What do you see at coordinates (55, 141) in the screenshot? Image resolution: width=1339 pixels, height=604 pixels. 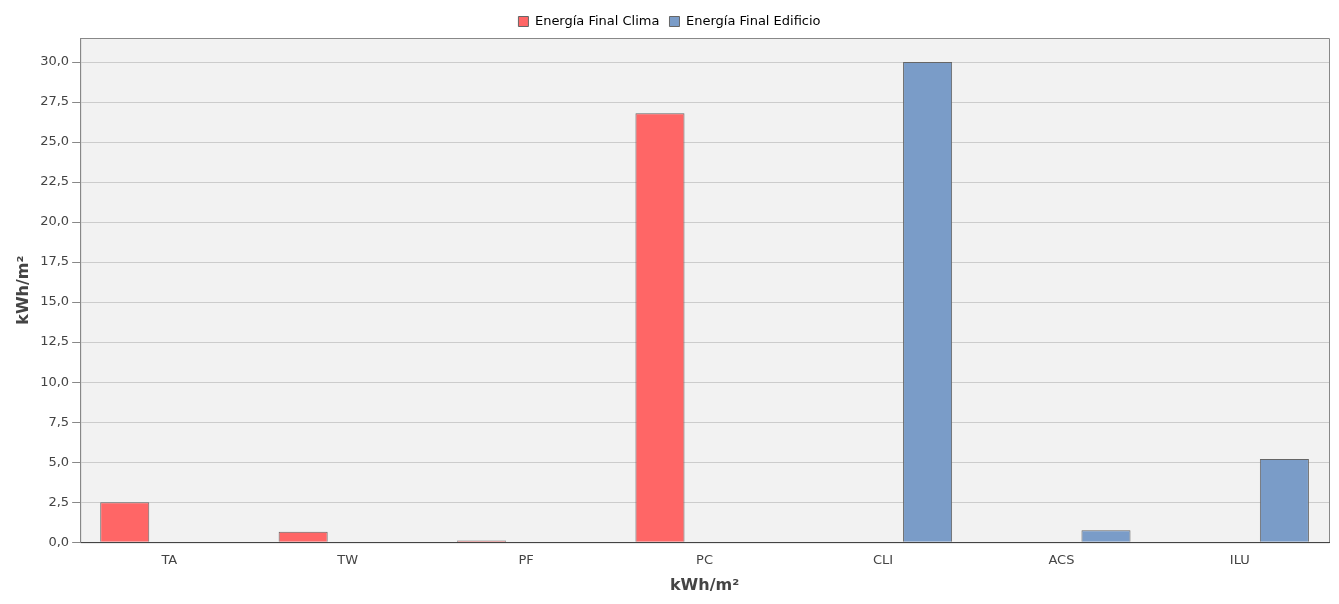 I see `y-tick-label: 25,0` at bounding box center [55, 141].